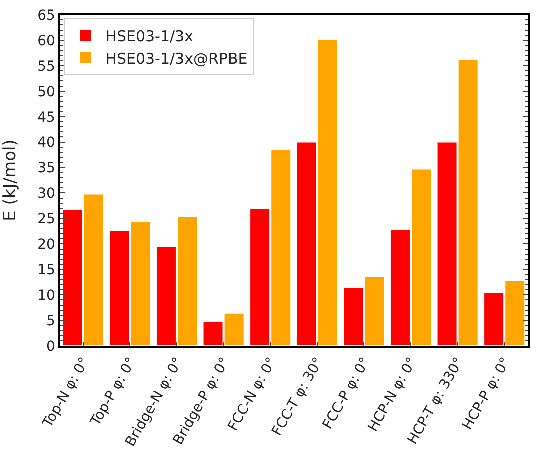  What do you see at coordinates (47, 270) in the screenshot?
I see `y-tick-label: 15` at bounding box center [47, 270].